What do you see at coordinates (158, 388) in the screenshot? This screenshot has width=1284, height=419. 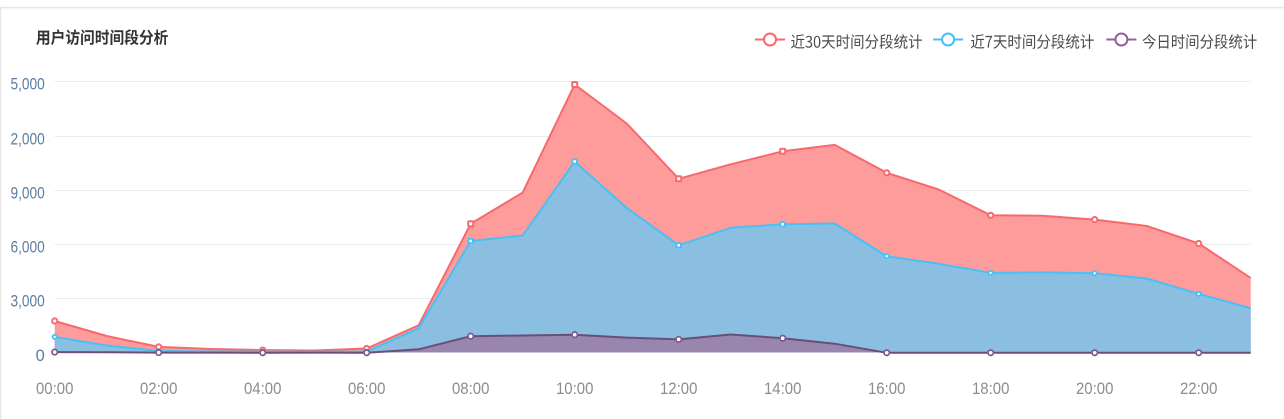 I see `svg-text: 02:00` at bounding box center [158, 388].